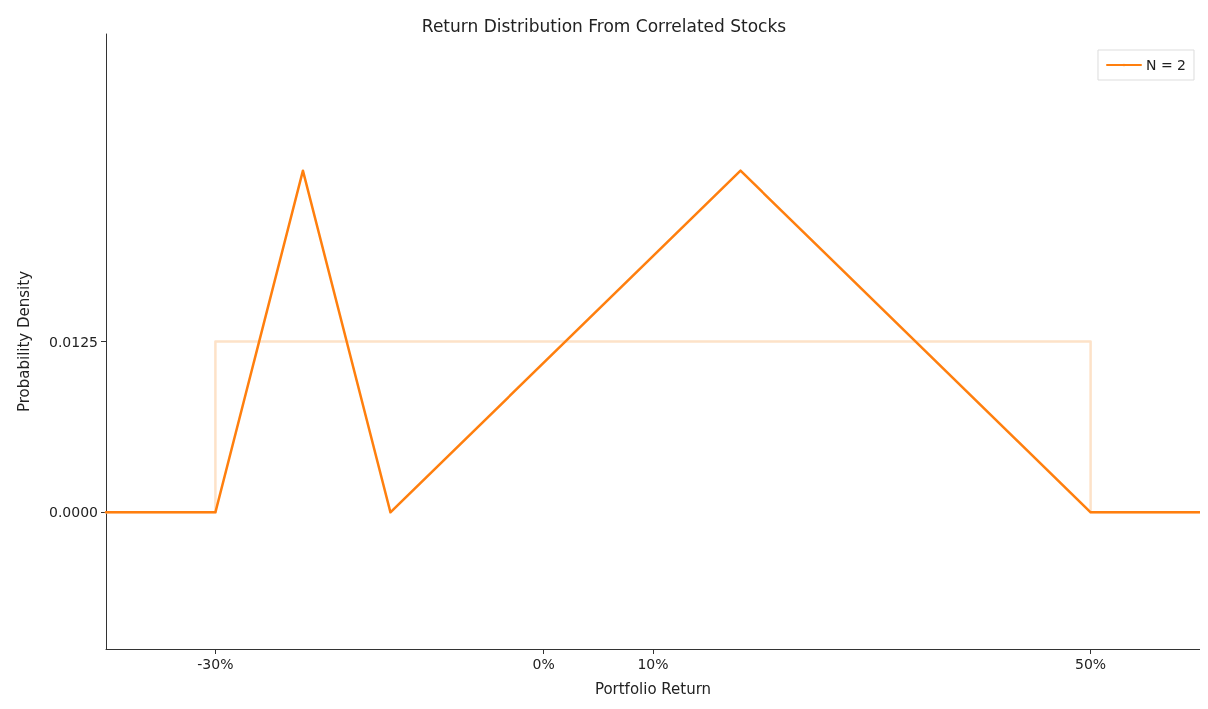  Describe the element at coordinates (73, 512) in the screenshot. I see `y-tick-label: 0.0000` at that location.